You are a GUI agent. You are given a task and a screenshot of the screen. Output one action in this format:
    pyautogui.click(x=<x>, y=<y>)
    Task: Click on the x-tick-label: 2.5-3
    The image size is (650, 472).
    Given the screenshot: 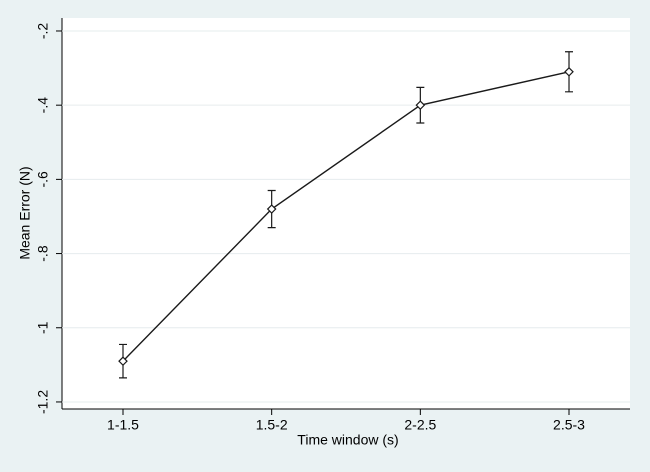 What is the action you would take?
    pyautogui.click(x=569, y=425)
    